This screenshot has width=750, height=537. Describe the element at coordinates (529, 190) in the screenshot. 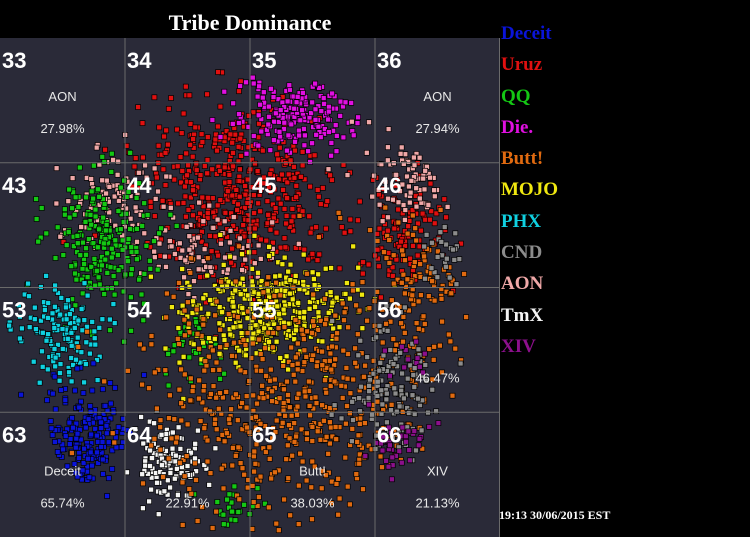

I see `legend-item-mojo: MOJO` at that location.